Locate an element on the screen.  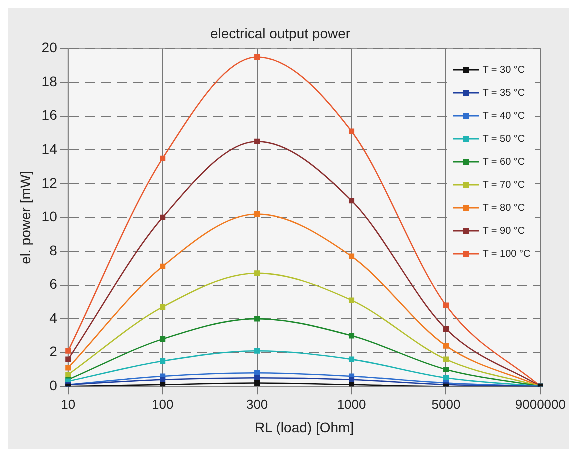
x-axis-title: RL (load) [Ohm] is located at coordinates (304, 427).